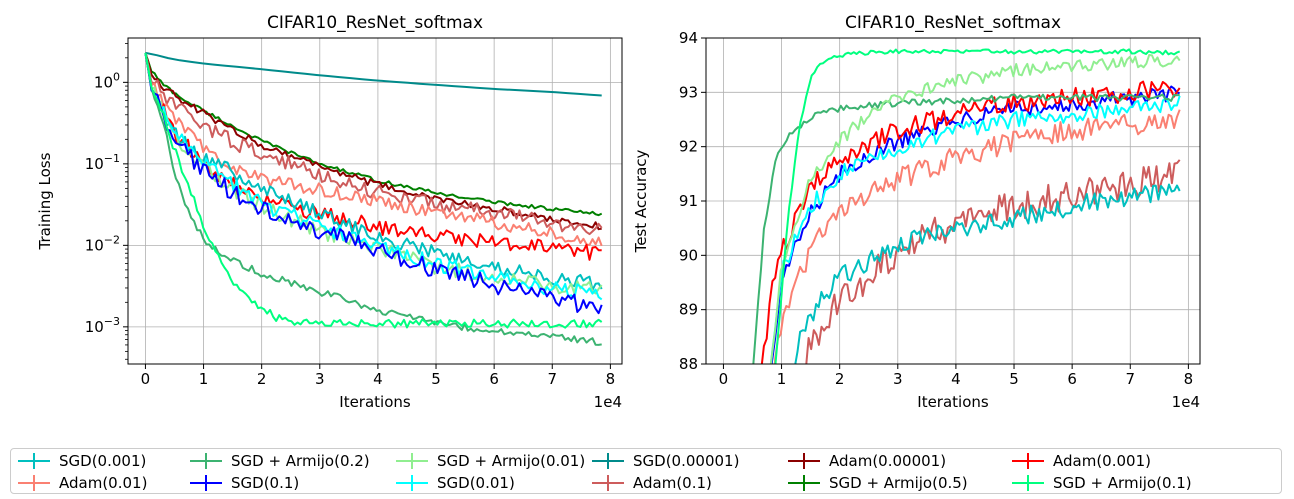 Image resolution: width=1294 pixels, height=499 pixels. I want to click on legend-label: Adam(0.01), so click(103, 483).